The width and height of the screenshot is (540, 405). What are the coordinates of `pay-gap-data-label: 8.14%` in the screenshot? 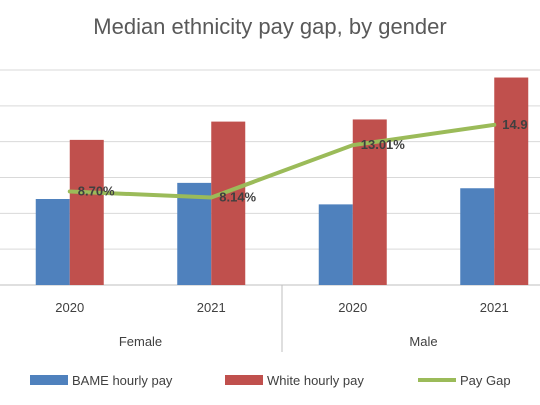 It's located at (237, 196).